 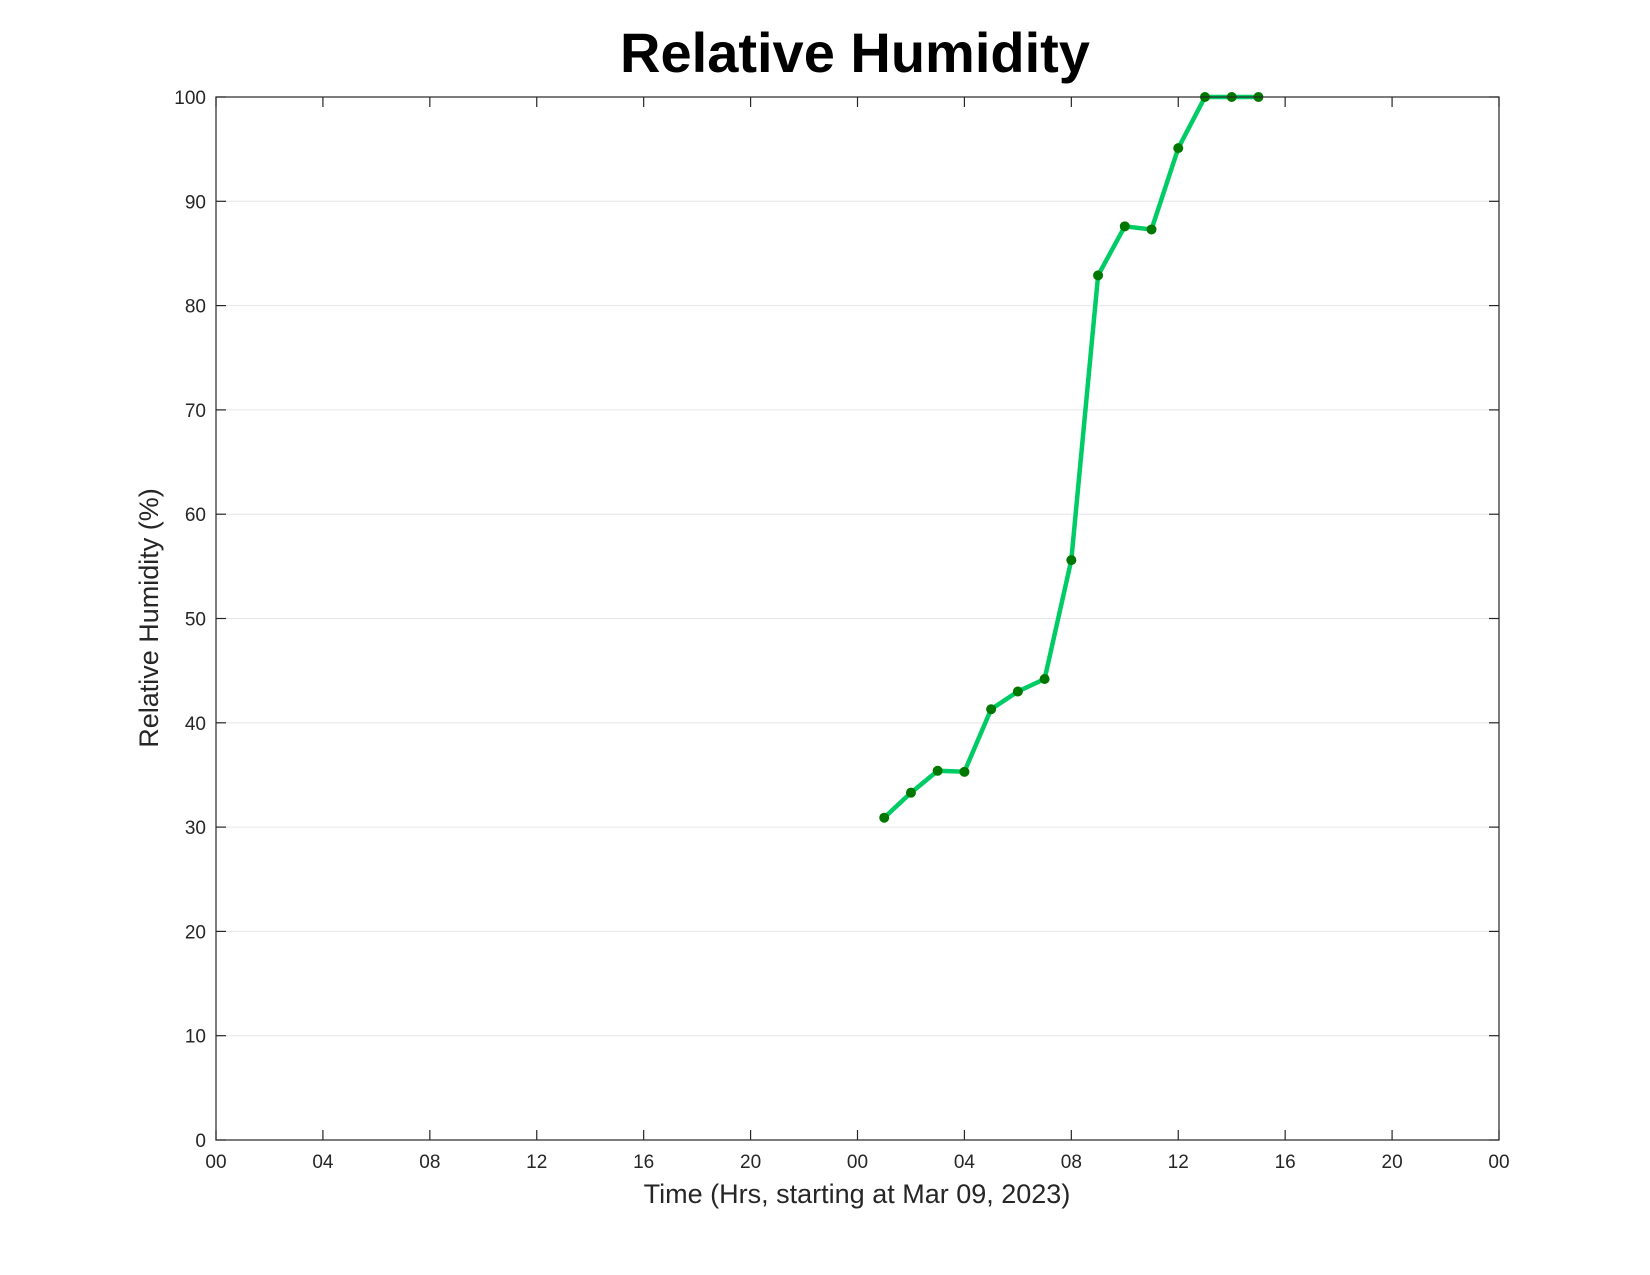 I want to click on chart-title: Relative Humidity, so click(x=855, y=52).